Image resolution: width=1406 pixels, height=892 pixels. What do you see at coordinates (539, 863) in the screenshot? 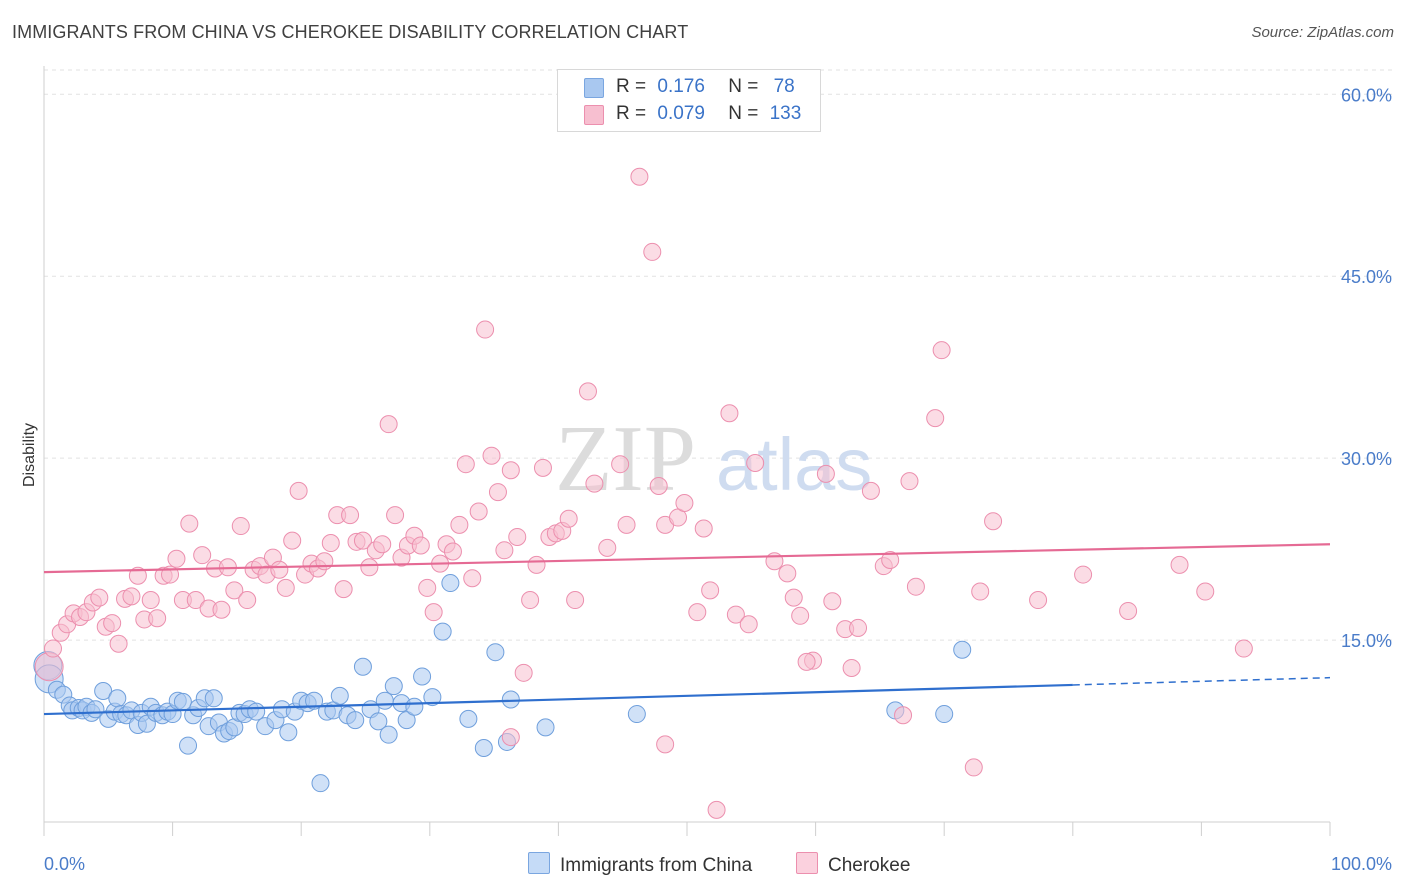
I see `bottom-legend-swatch-china` at bounding box center [539, 863].